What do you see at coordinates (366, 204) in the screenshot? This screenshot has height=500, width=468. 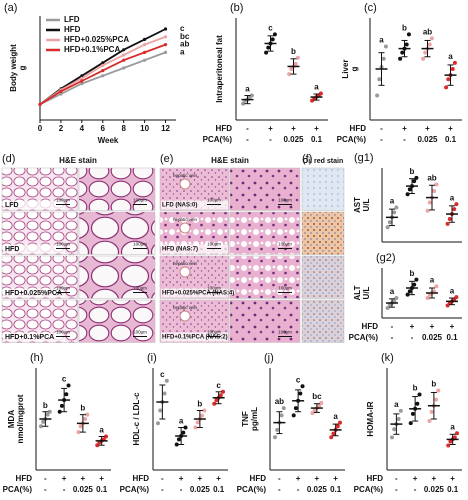 I see `y-axis-unit: U/L` at bounding box center [366, 204].